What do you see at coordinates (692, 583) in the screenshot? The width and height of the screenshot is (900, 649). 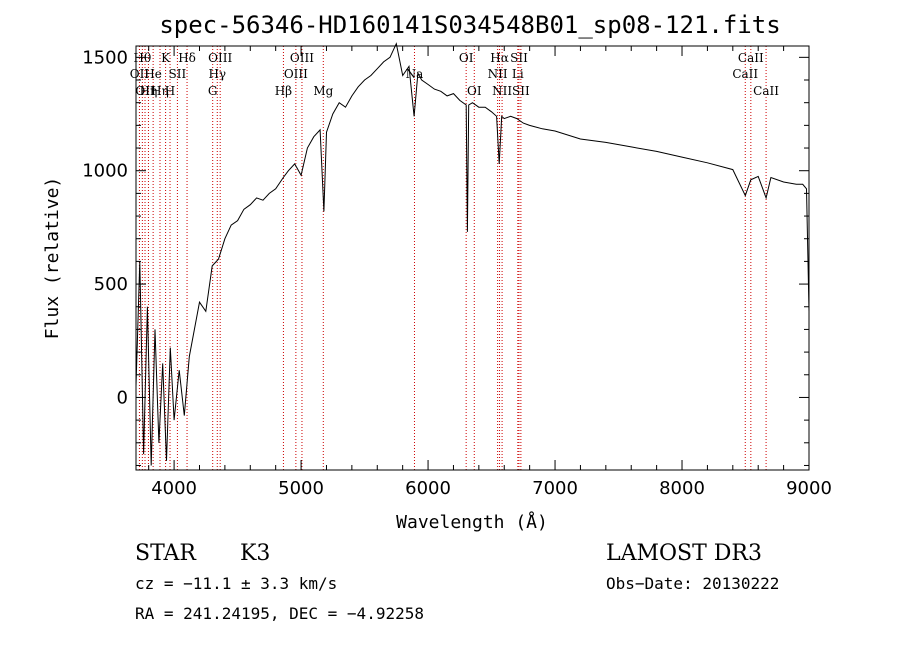 I see `observation-date: Obs−Date: 20130222` at bounding box center [692, 583].